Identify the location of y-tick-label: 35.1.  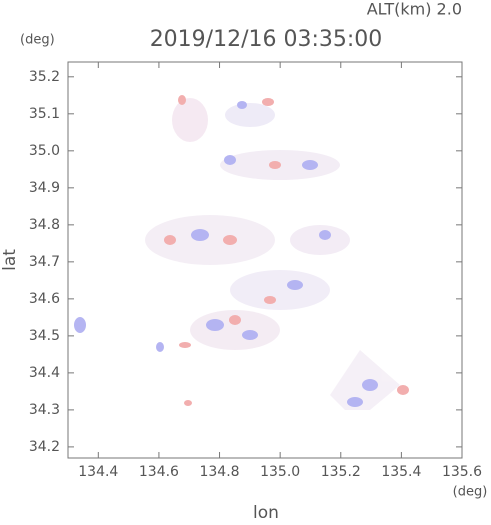
(44, 114).